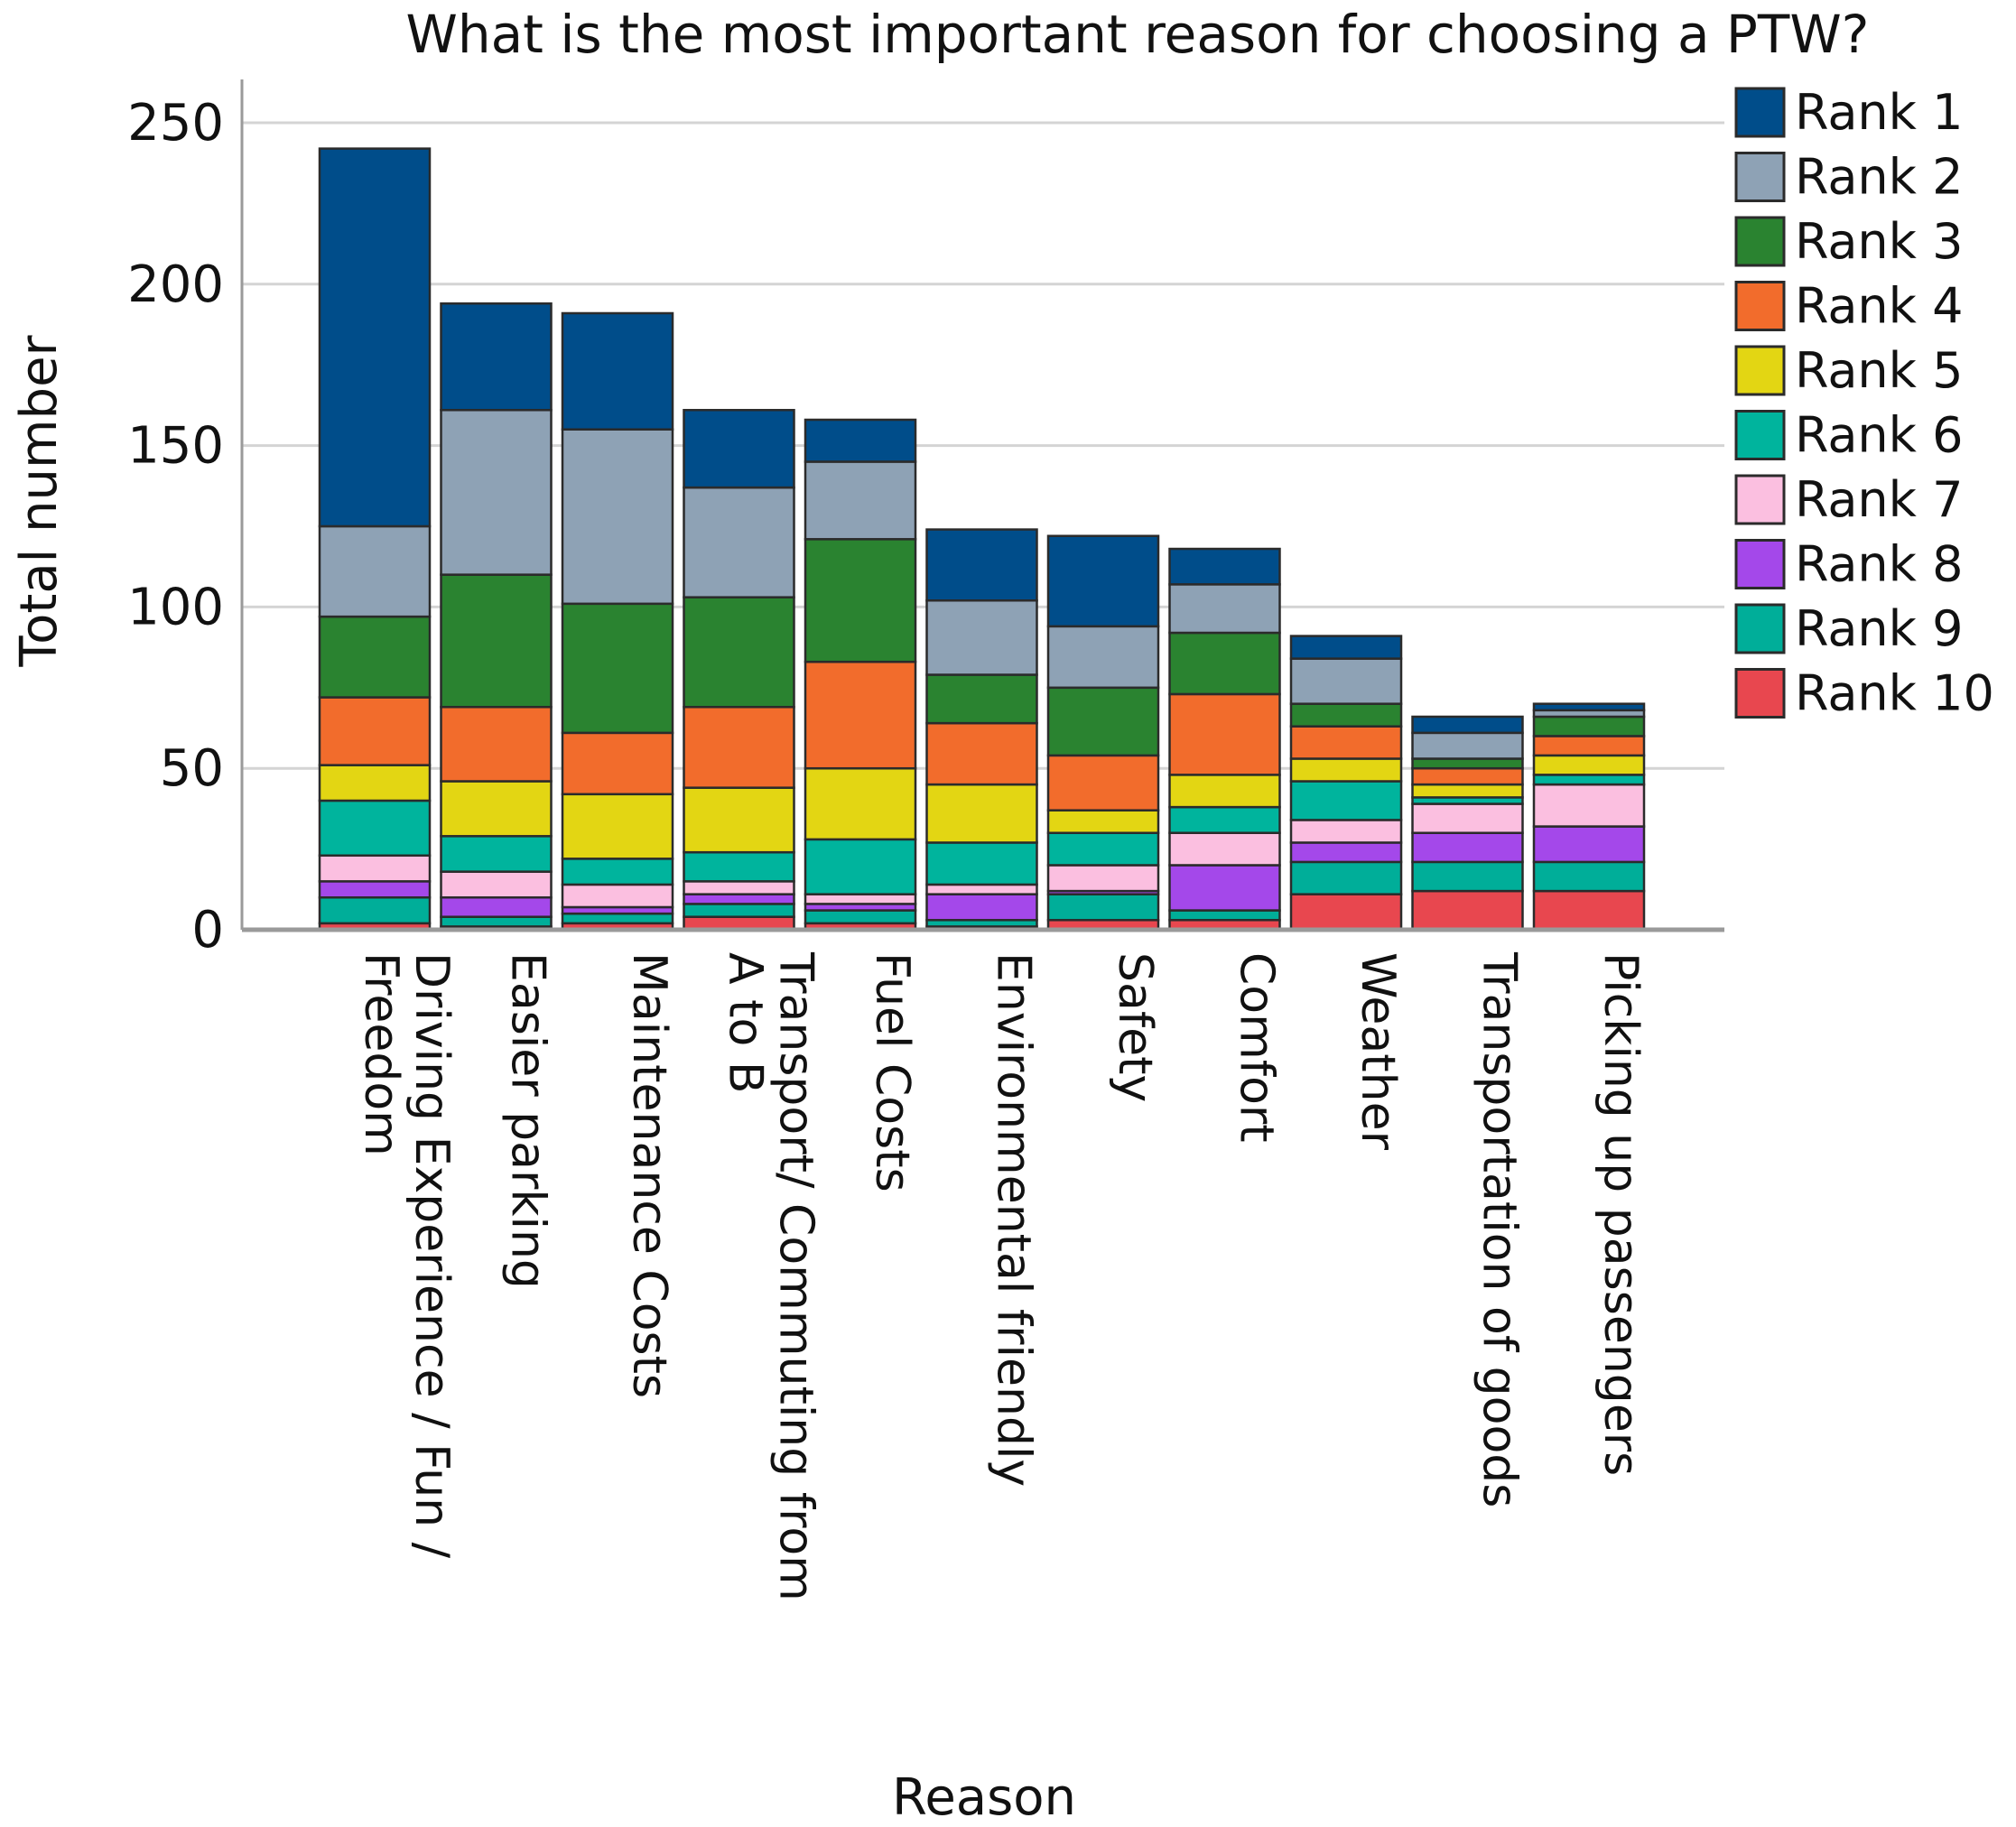 The width and height of the screenshot is (2016, 1827). What do you see at coordinates (431, 1255) in the screenshot?
I see `x-tick-label-line: Driving Experience / Fun /` at bounding box center [431, 1255].